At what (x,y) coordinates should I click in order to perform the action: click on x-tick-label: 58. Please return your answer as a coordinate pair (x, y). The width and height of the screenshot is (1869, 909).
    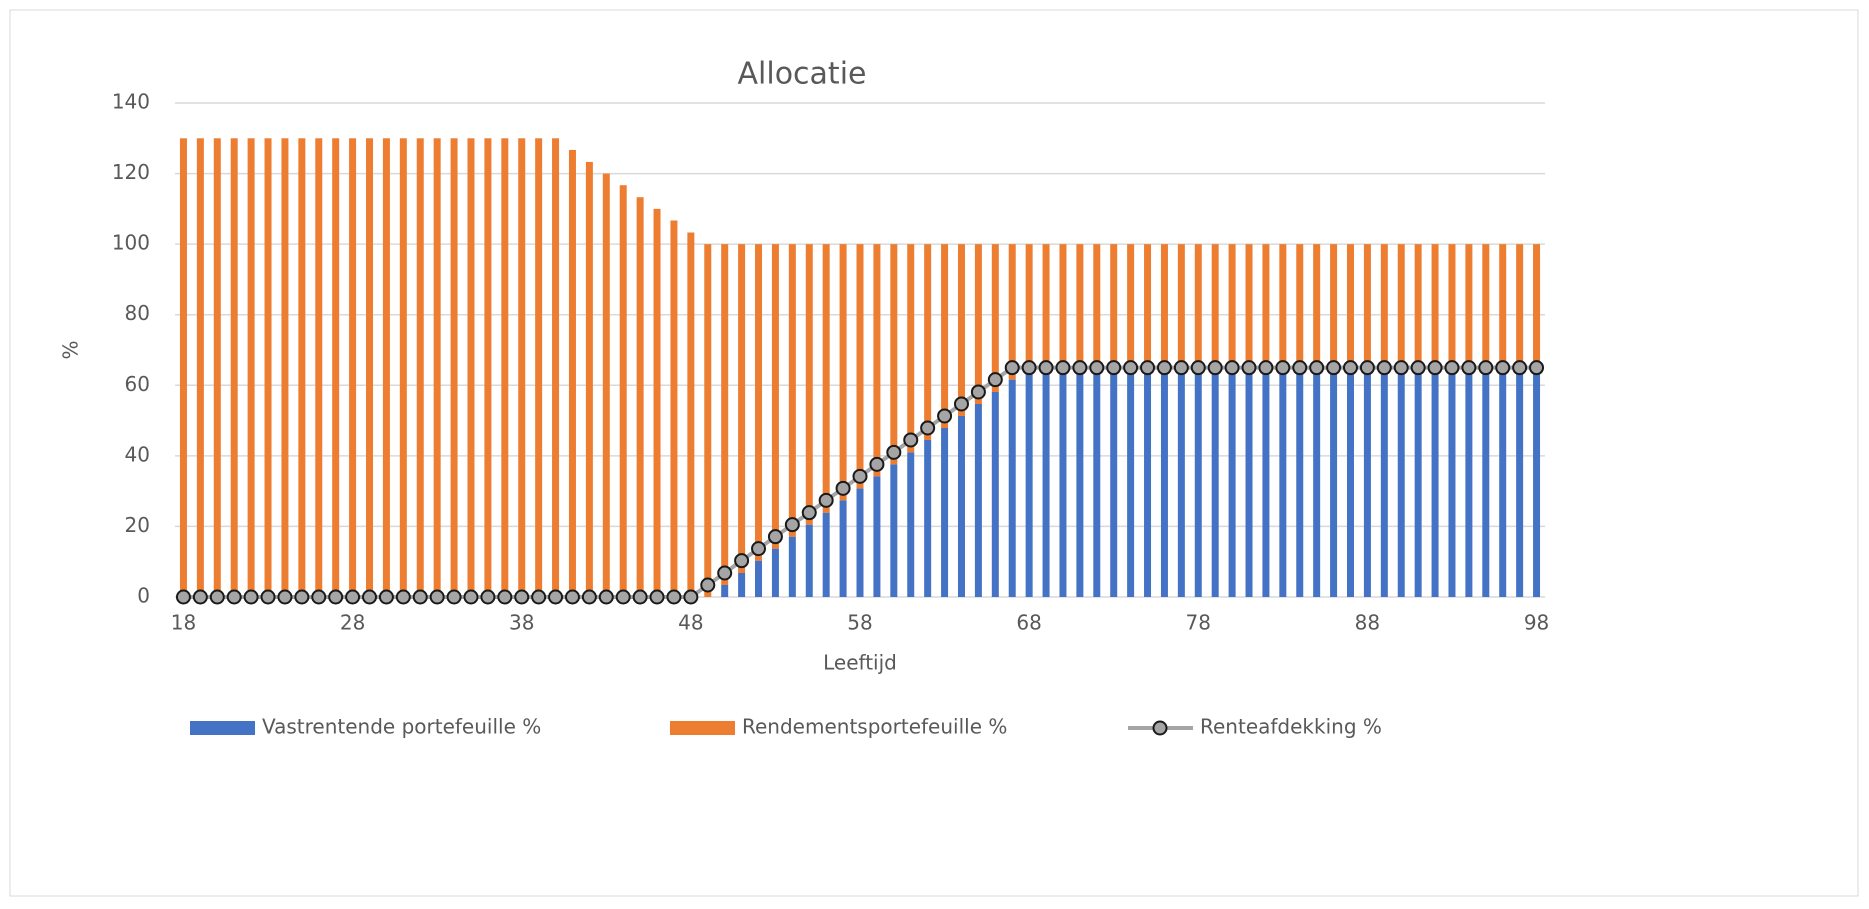
    Looking at the image, I should click on (859, 623).